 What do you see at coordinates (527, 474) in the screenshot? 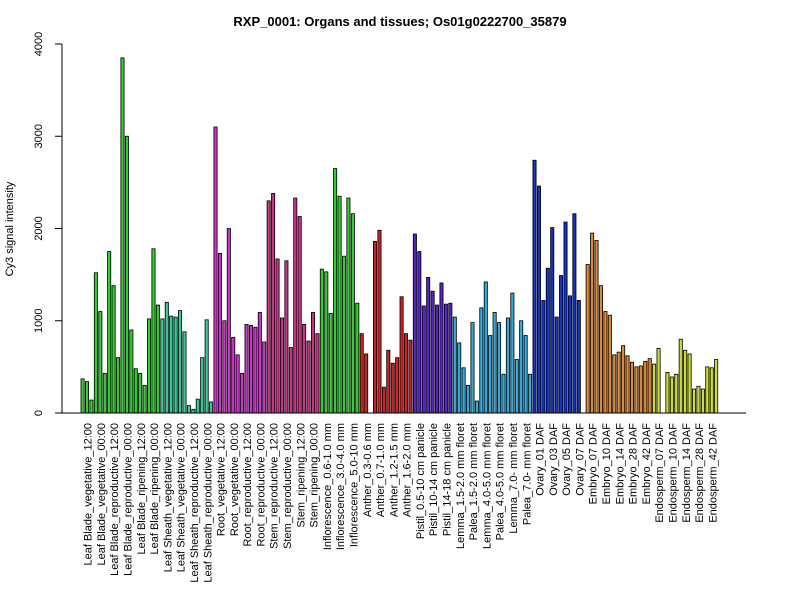
I see `x-category-label: Palea_7.0- mm floret` at bounding box center [527, 474].